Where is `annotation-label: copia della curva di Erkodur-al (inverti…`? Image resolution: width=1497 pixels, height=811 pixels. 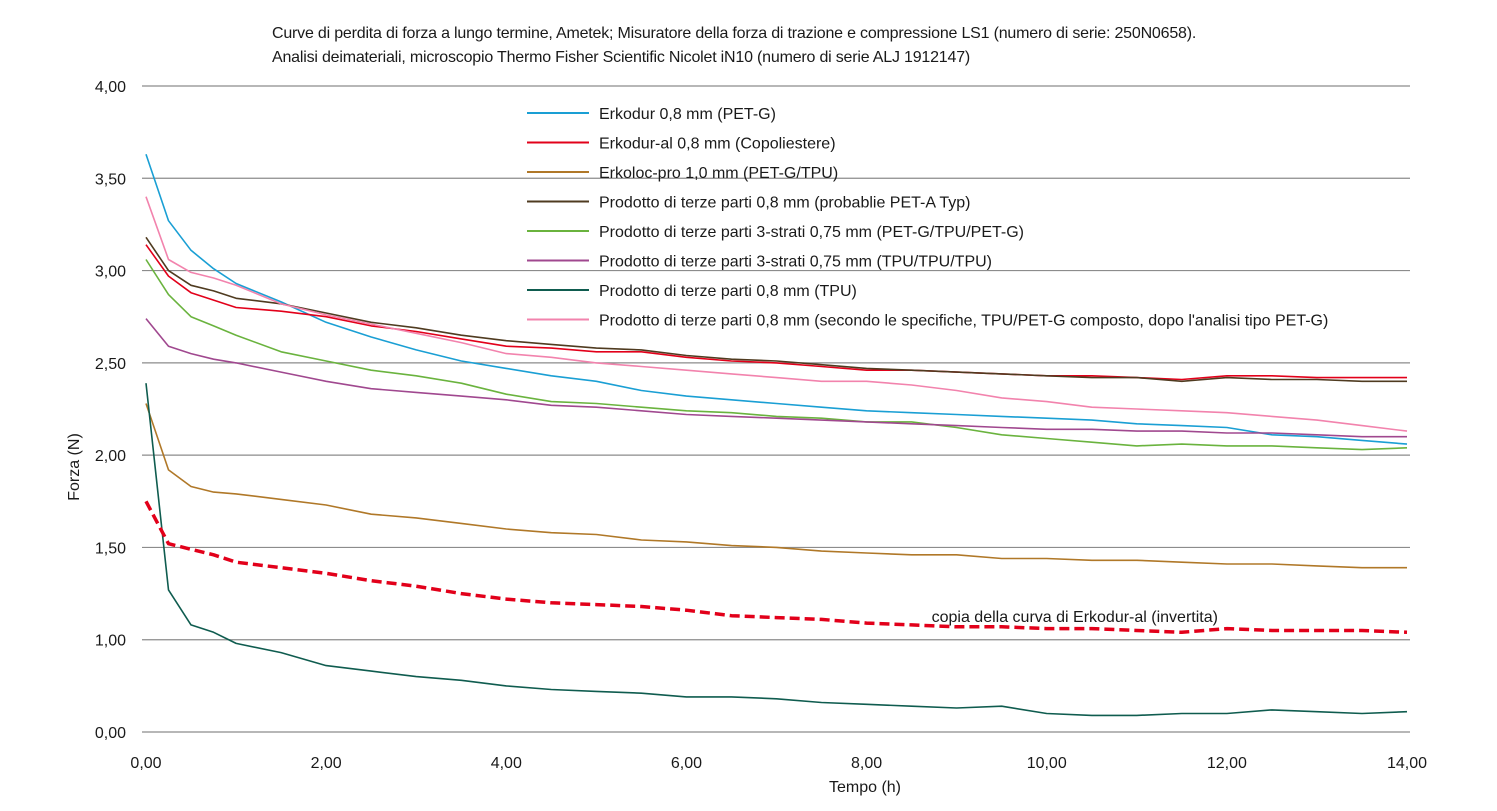 annotation-label: copia della curva di Erkodur-al (inverti… is located at coordinates (1075, 617).